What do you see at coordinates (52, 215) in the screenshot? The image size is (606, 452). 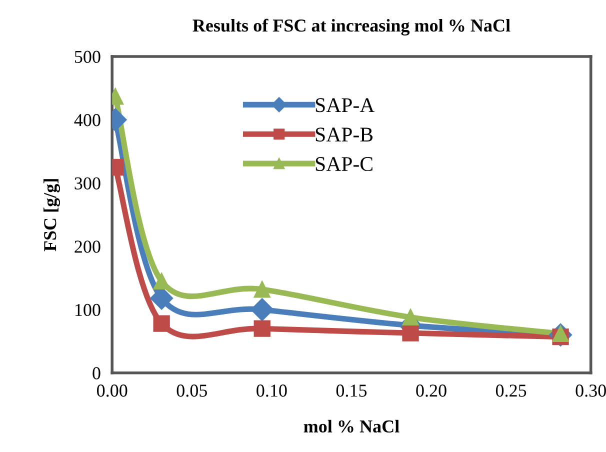 I see `y-axis-title: FSC [g/g]` at bounding box center [52, 215].